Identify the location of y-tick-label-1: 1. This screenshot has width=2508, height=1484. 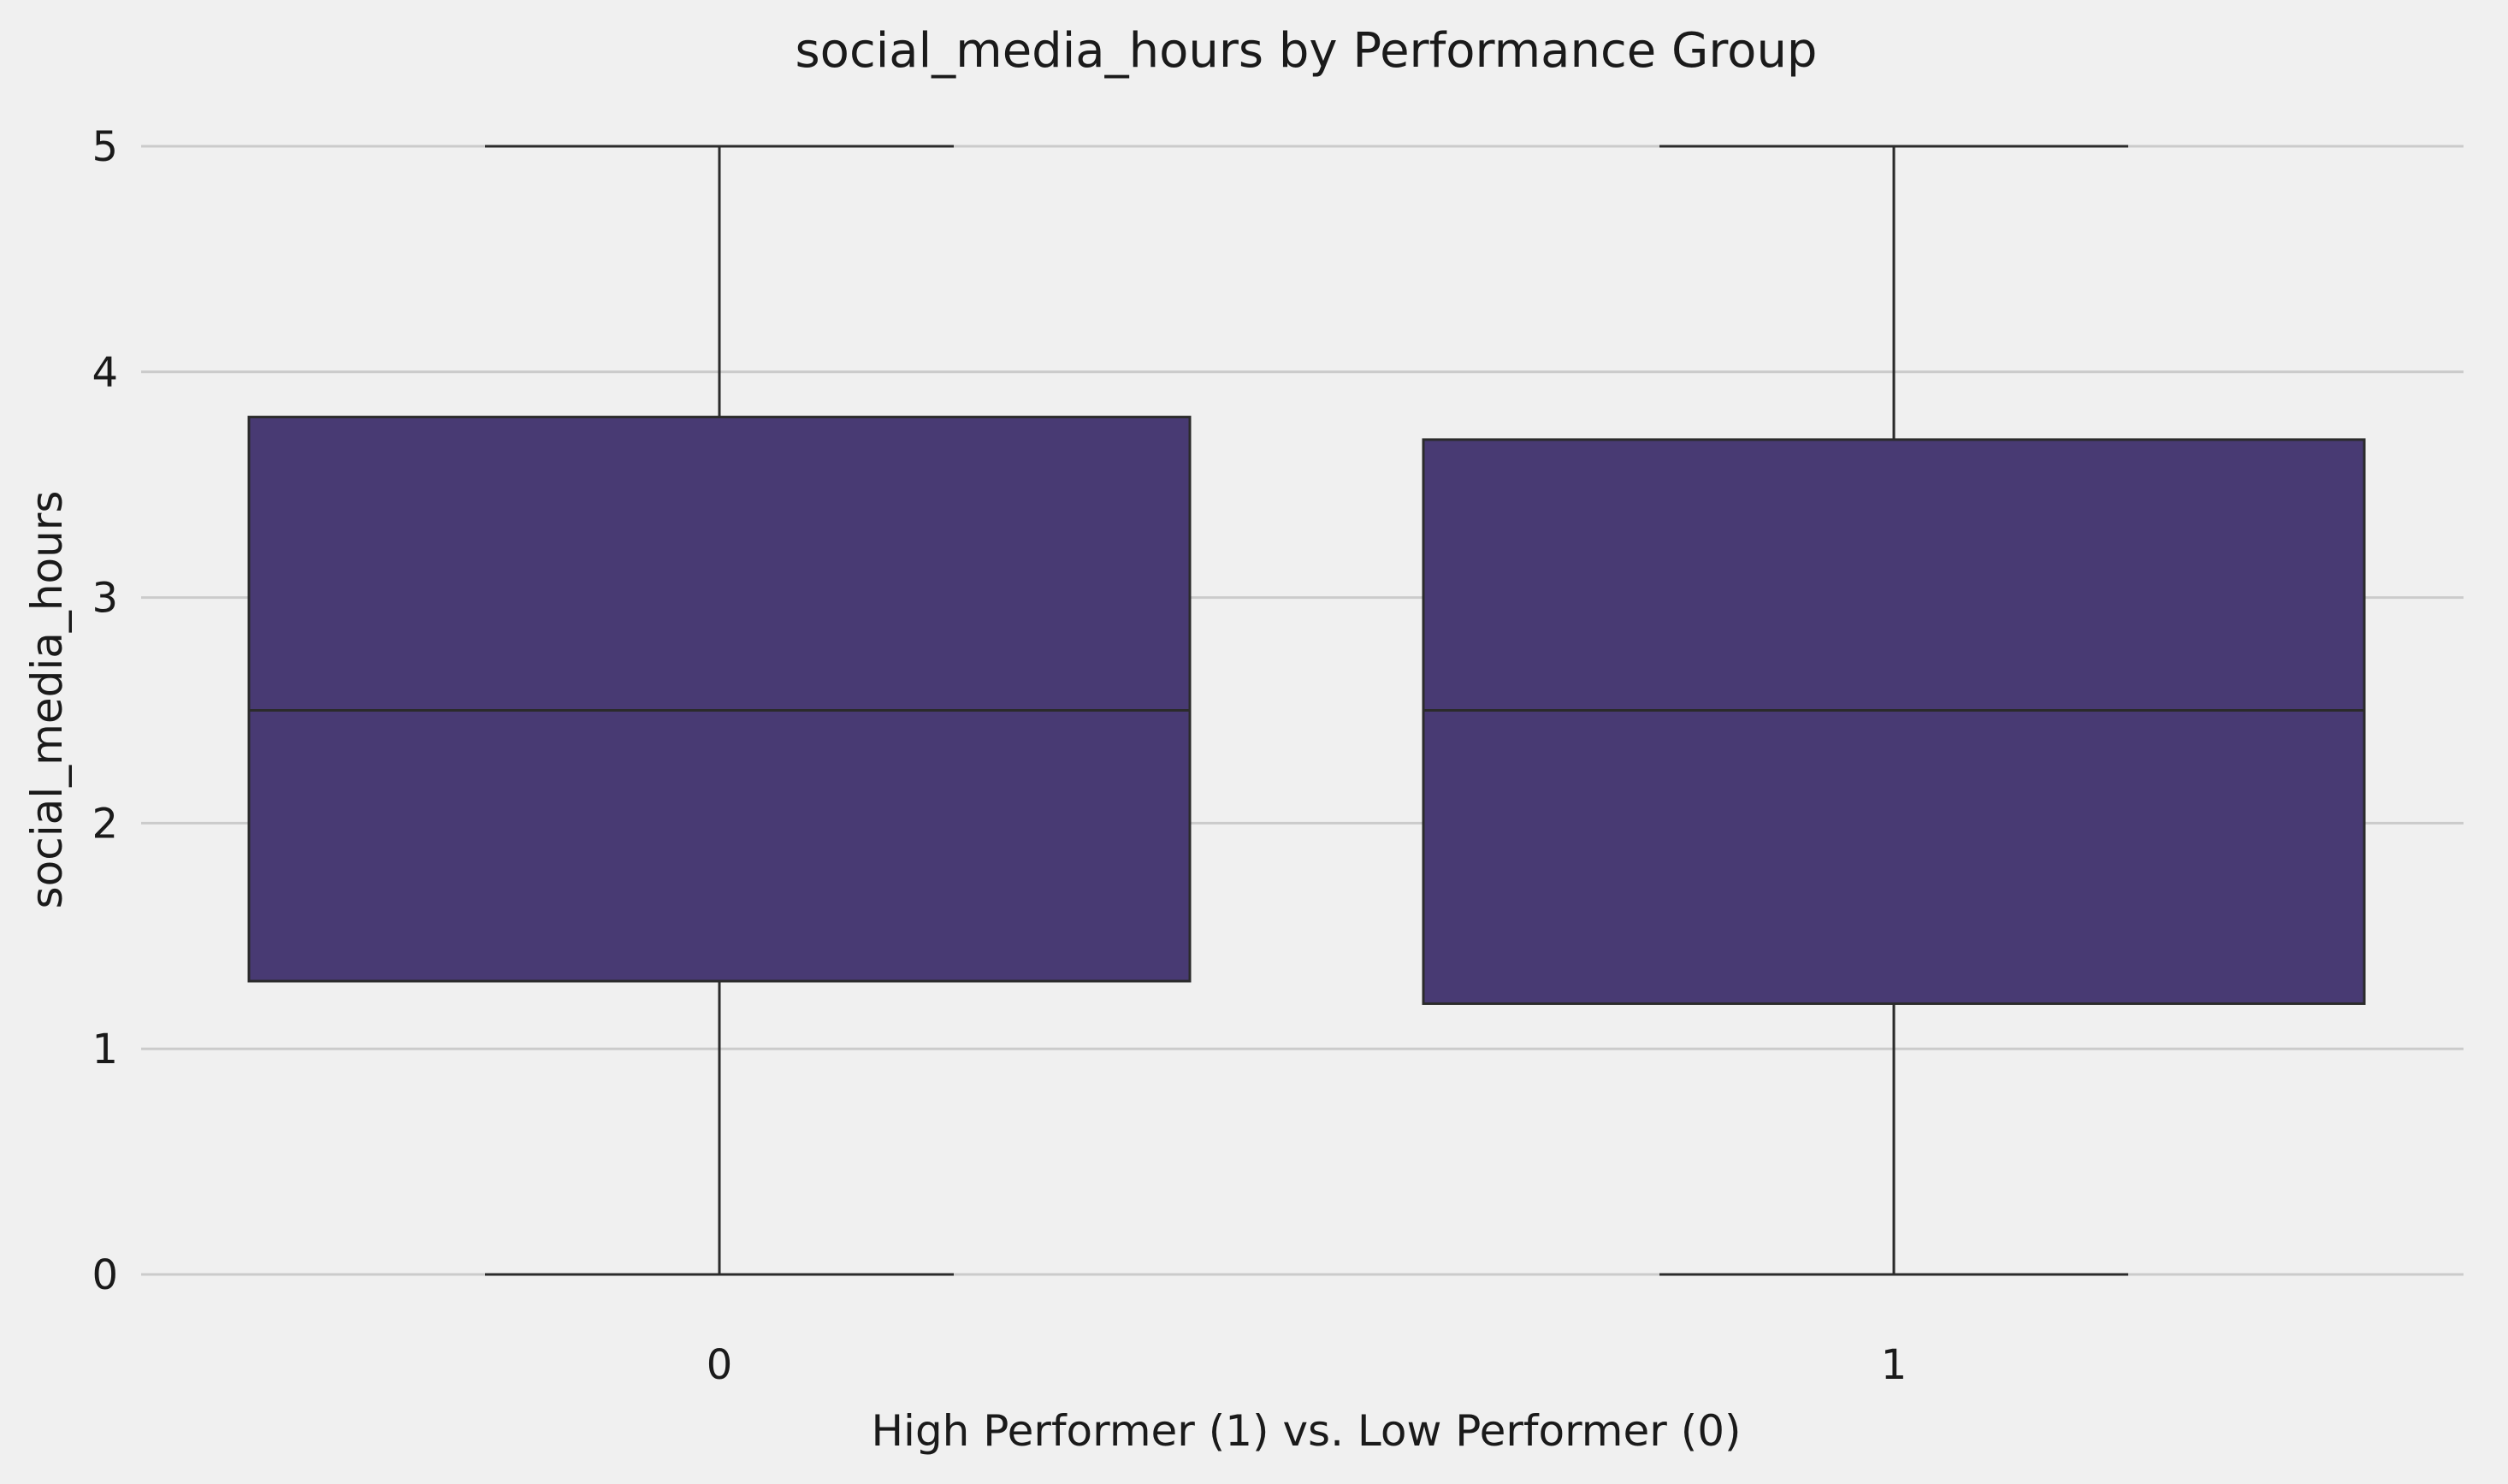
(105, 1049).